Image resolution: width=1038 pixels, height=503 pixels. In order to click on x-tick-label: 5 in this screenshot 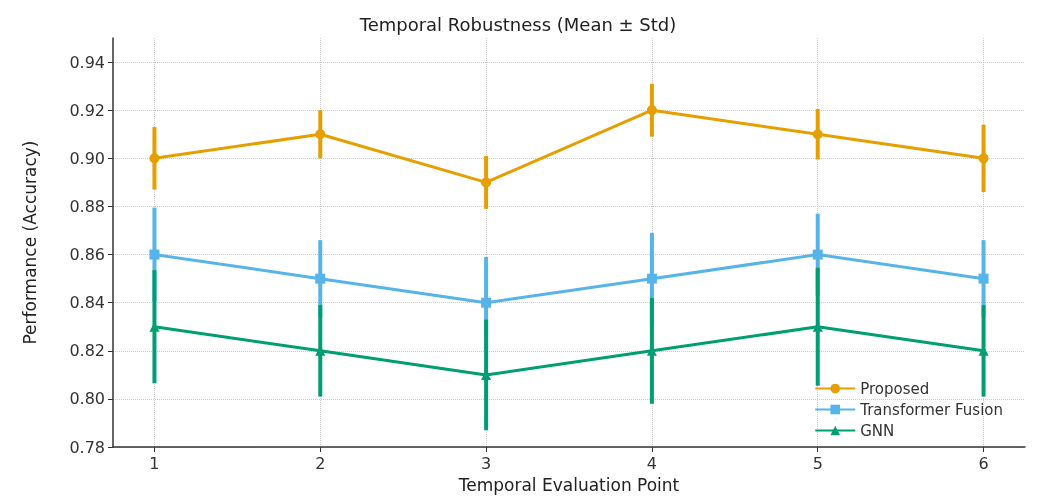, I will do `click(817, 463)`.